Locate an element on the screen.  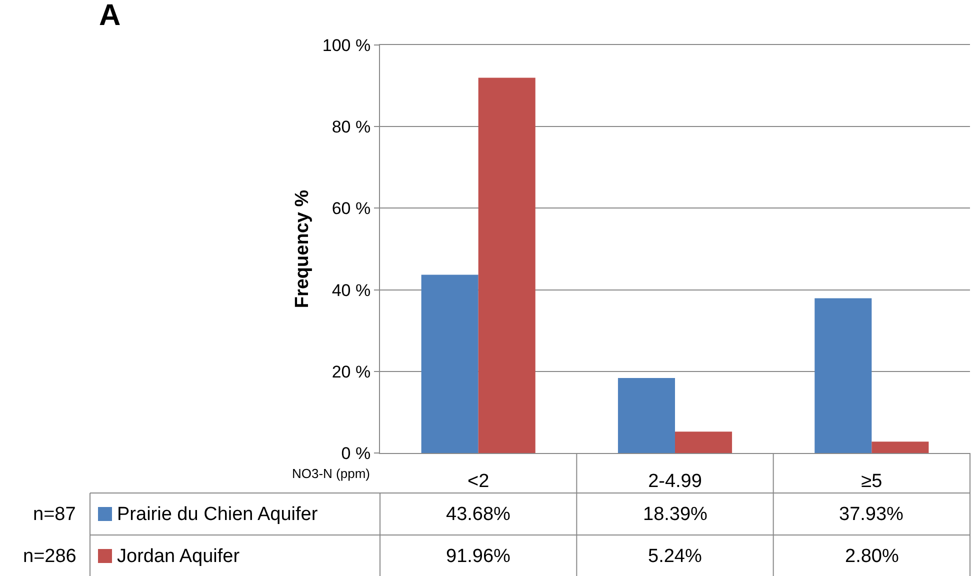
y-axis-title: Frequency % is located at coordinates (303, 249).